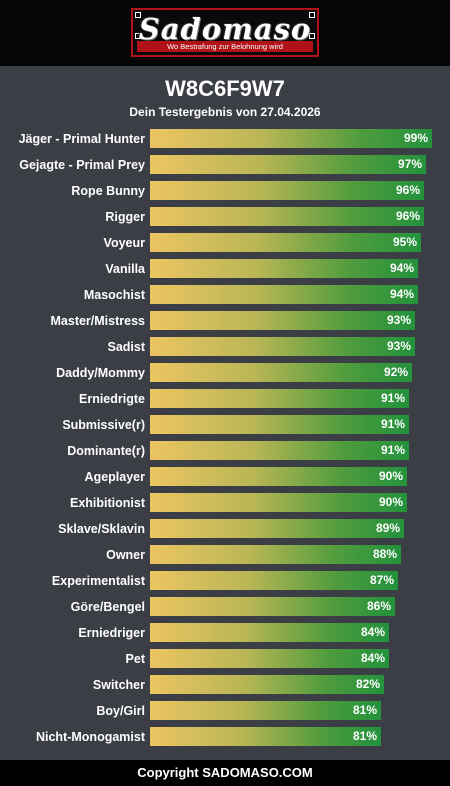 This screenshot has width=450, height=786. Describe the element at coordinates (367, 684) in the screenshot. I see `score-value-label: 82%` at that location.